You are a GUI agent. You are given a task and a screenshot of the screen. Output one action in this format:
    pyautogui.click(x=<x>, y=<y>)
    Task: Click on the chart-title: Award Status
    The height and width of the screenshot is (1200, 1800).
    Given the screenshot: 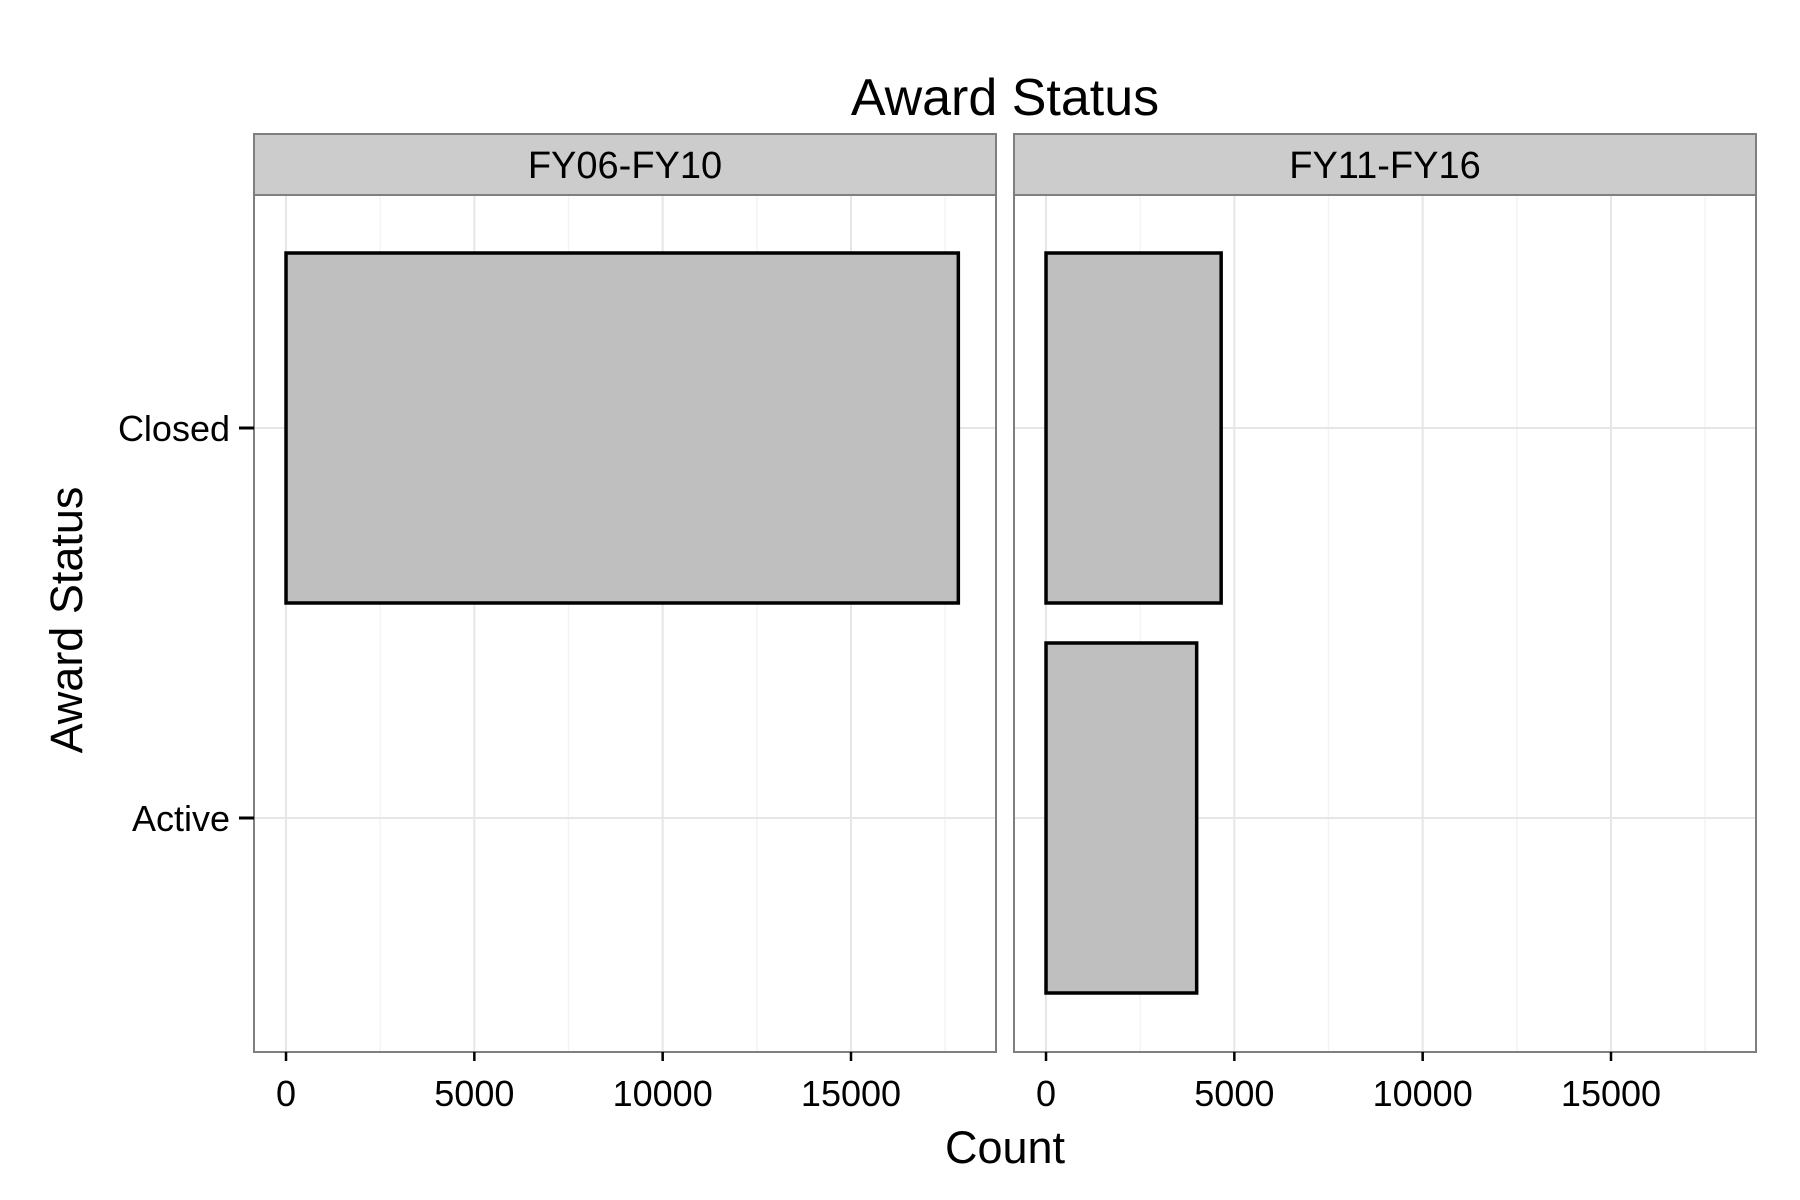 What is the action you would take?
    pyautogui.click(x=1005, y=98)
    